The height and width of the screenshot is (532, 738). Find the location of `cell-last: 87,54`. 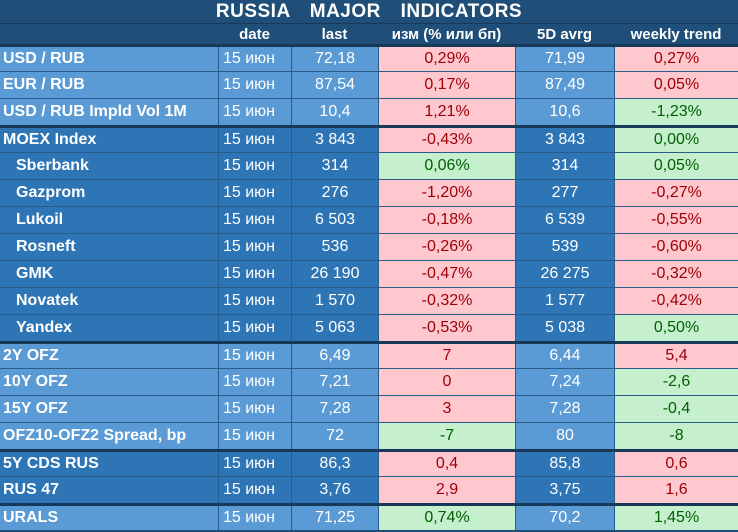

cell-last: 87,54 is located at coordinates (334, 85).